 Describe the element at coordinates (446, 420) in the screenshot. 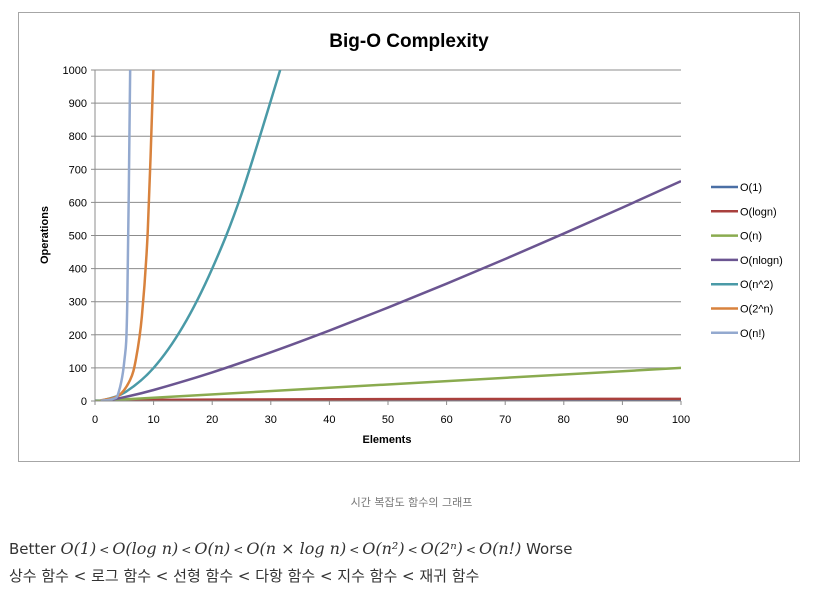

I see `x-tick-label: 60` at that location.